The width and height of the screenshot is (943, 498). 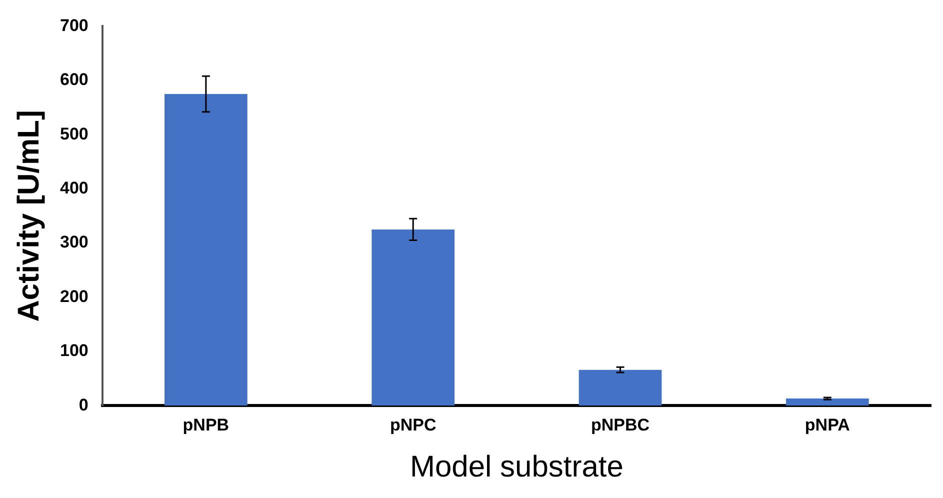 What do you see at coordinates (517, 467) in the screenshot?
I see `x-axis-title: Model substrate` at bounding box center [517, 467].